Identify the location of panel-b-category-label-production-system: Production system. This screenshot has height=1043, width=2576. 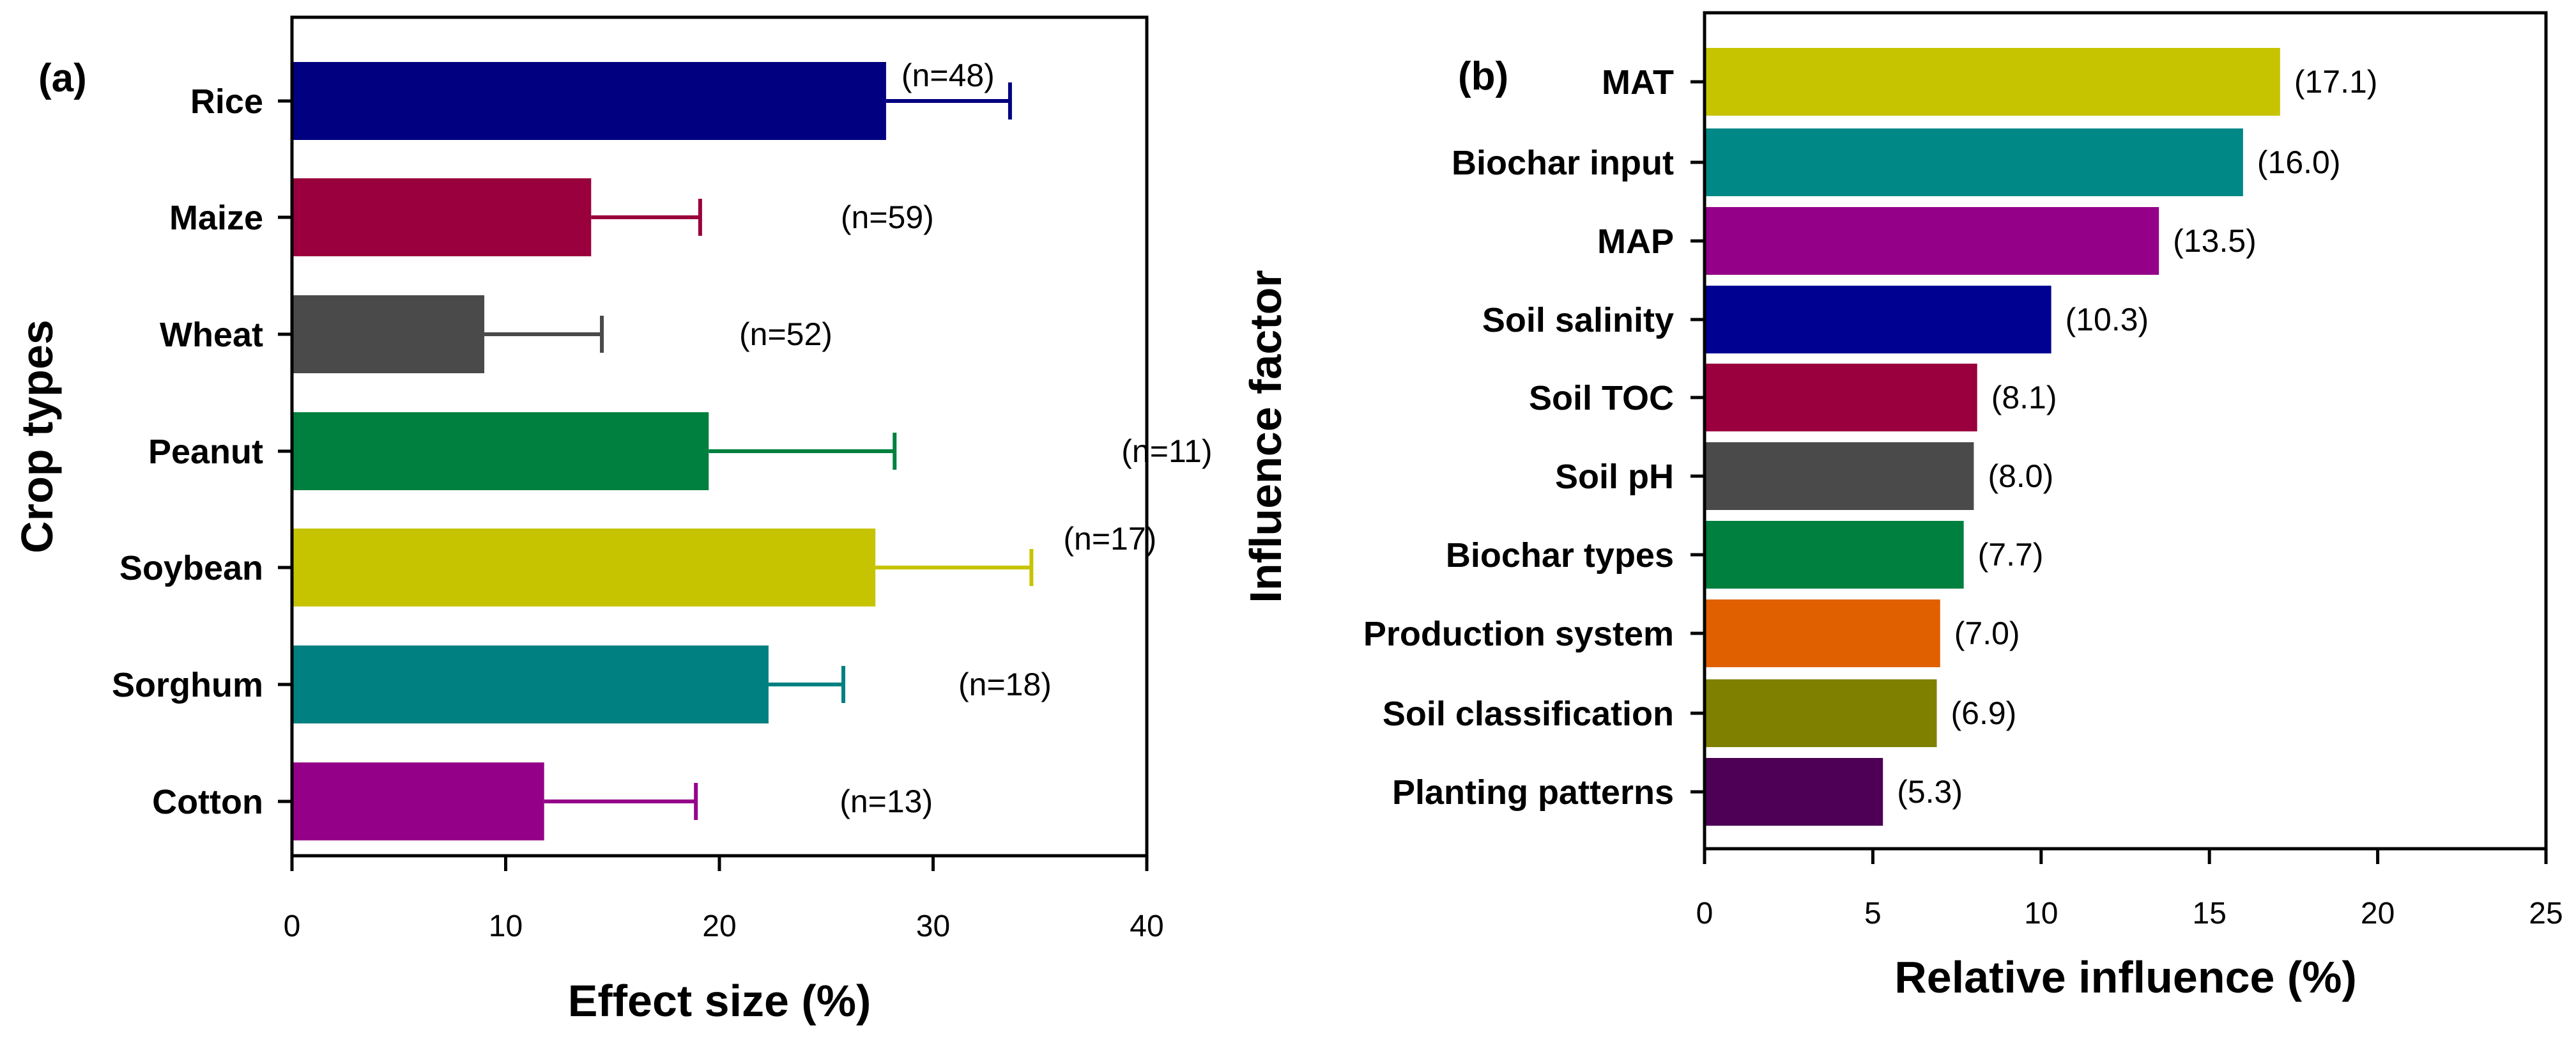
(1518, 634).